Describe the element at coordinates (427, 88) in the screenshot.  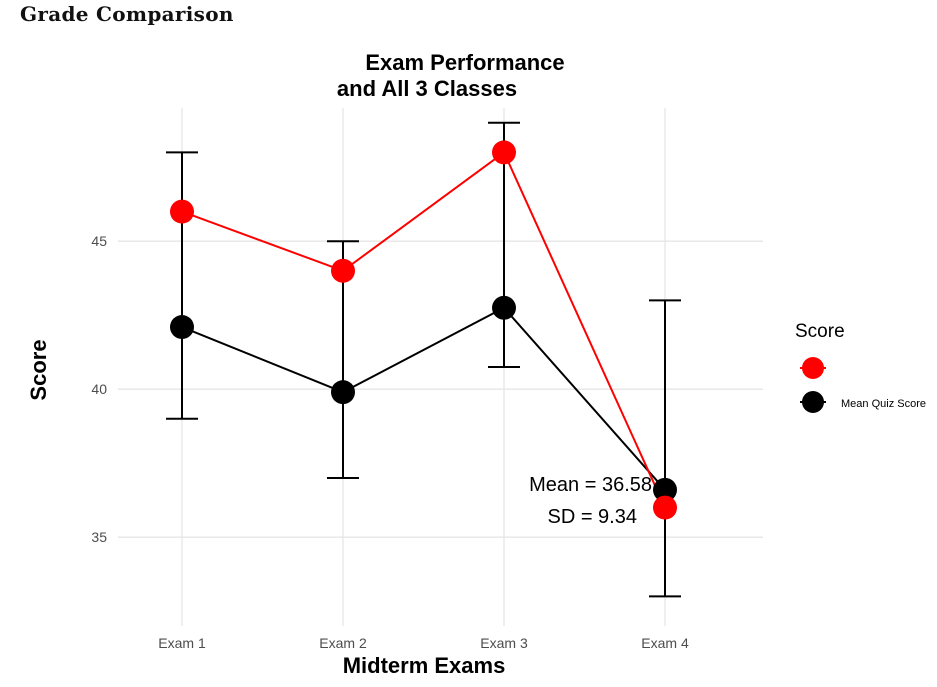
I see `chart-title-line-2: and All 3 Classes` at that location.